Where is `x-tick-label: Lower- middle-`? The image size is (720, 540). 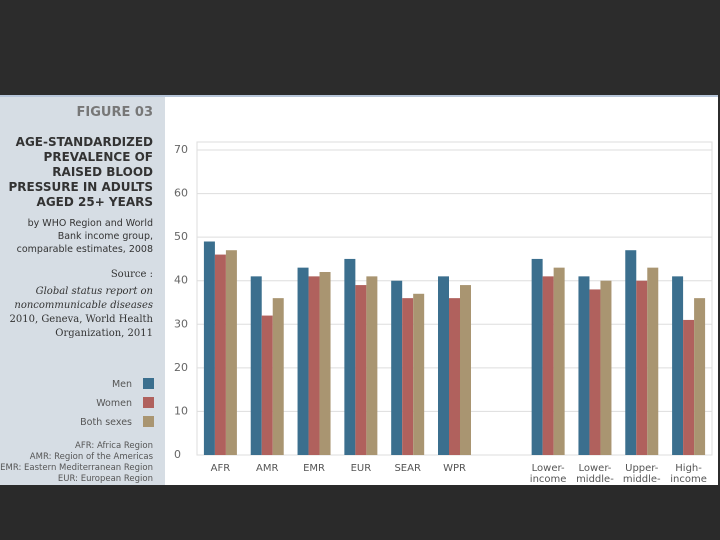
x-tick-label: Lower- middle- is located at coordinates (595, 474).